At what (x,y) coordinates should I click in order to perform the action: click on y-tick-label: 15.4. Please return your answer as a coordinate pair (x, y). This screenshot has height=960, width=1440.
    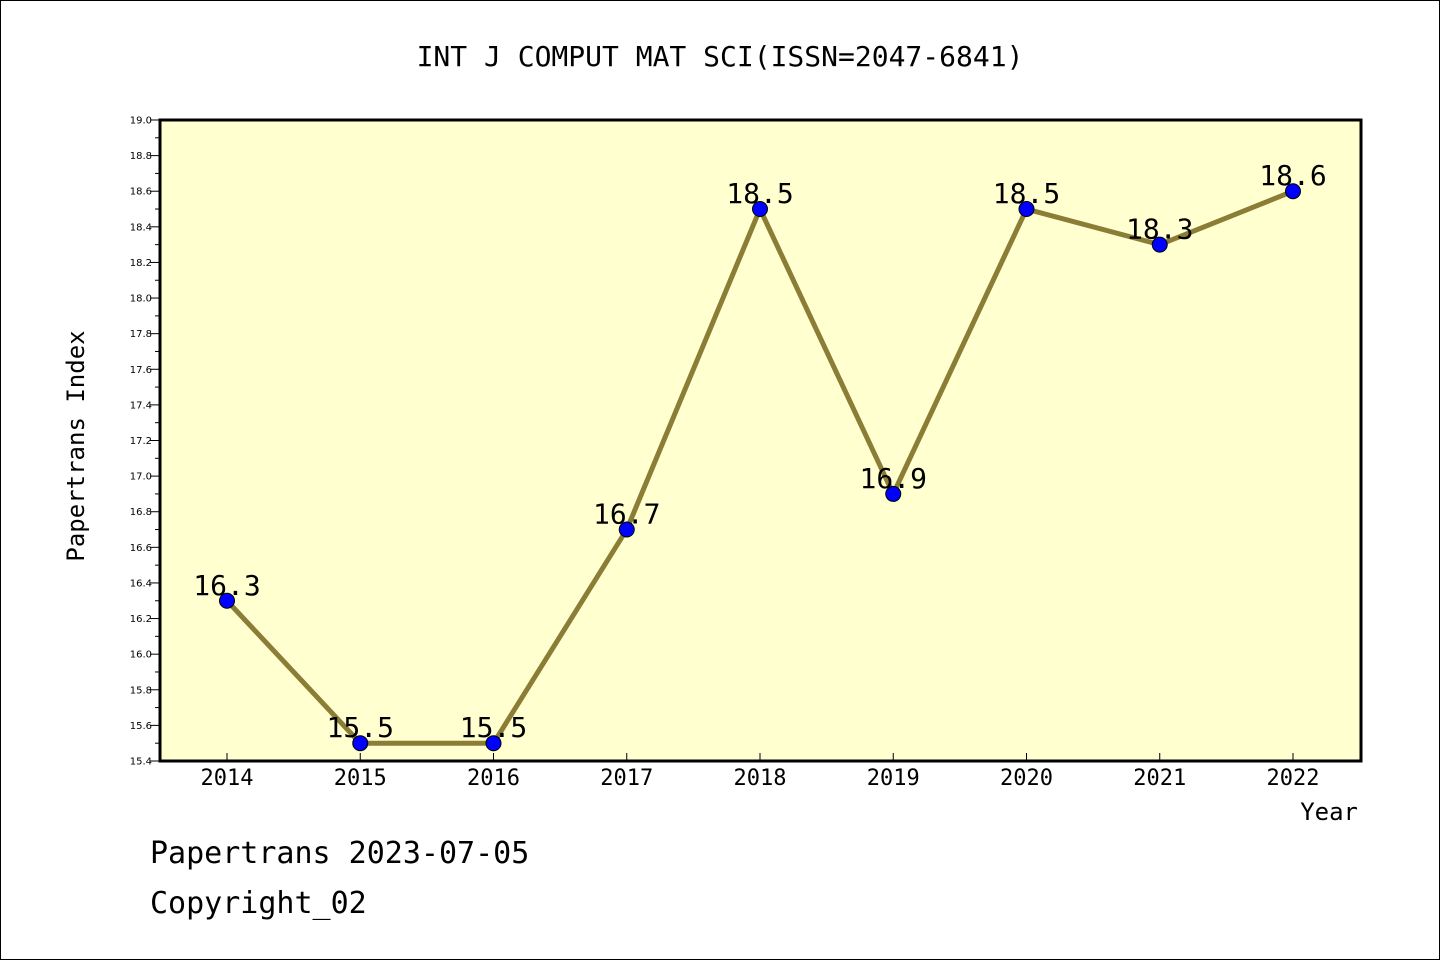
    Looking at the image, I should click on (141, 762).